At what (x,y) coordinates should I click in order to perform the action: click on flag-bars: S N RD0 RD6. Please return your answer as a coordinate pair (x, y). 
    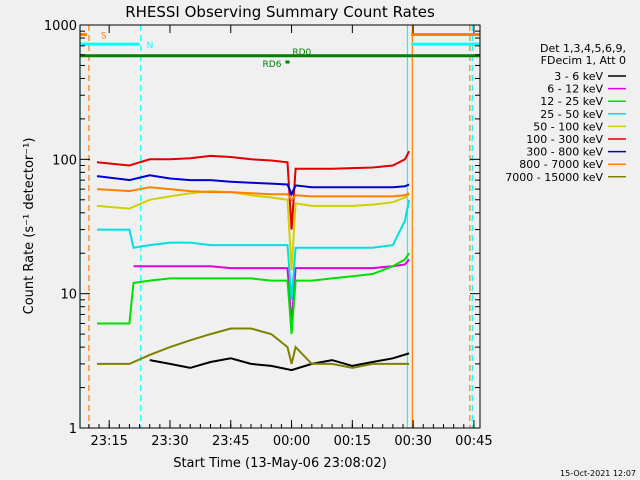
    Looking at the image, I should click on (280, 50).